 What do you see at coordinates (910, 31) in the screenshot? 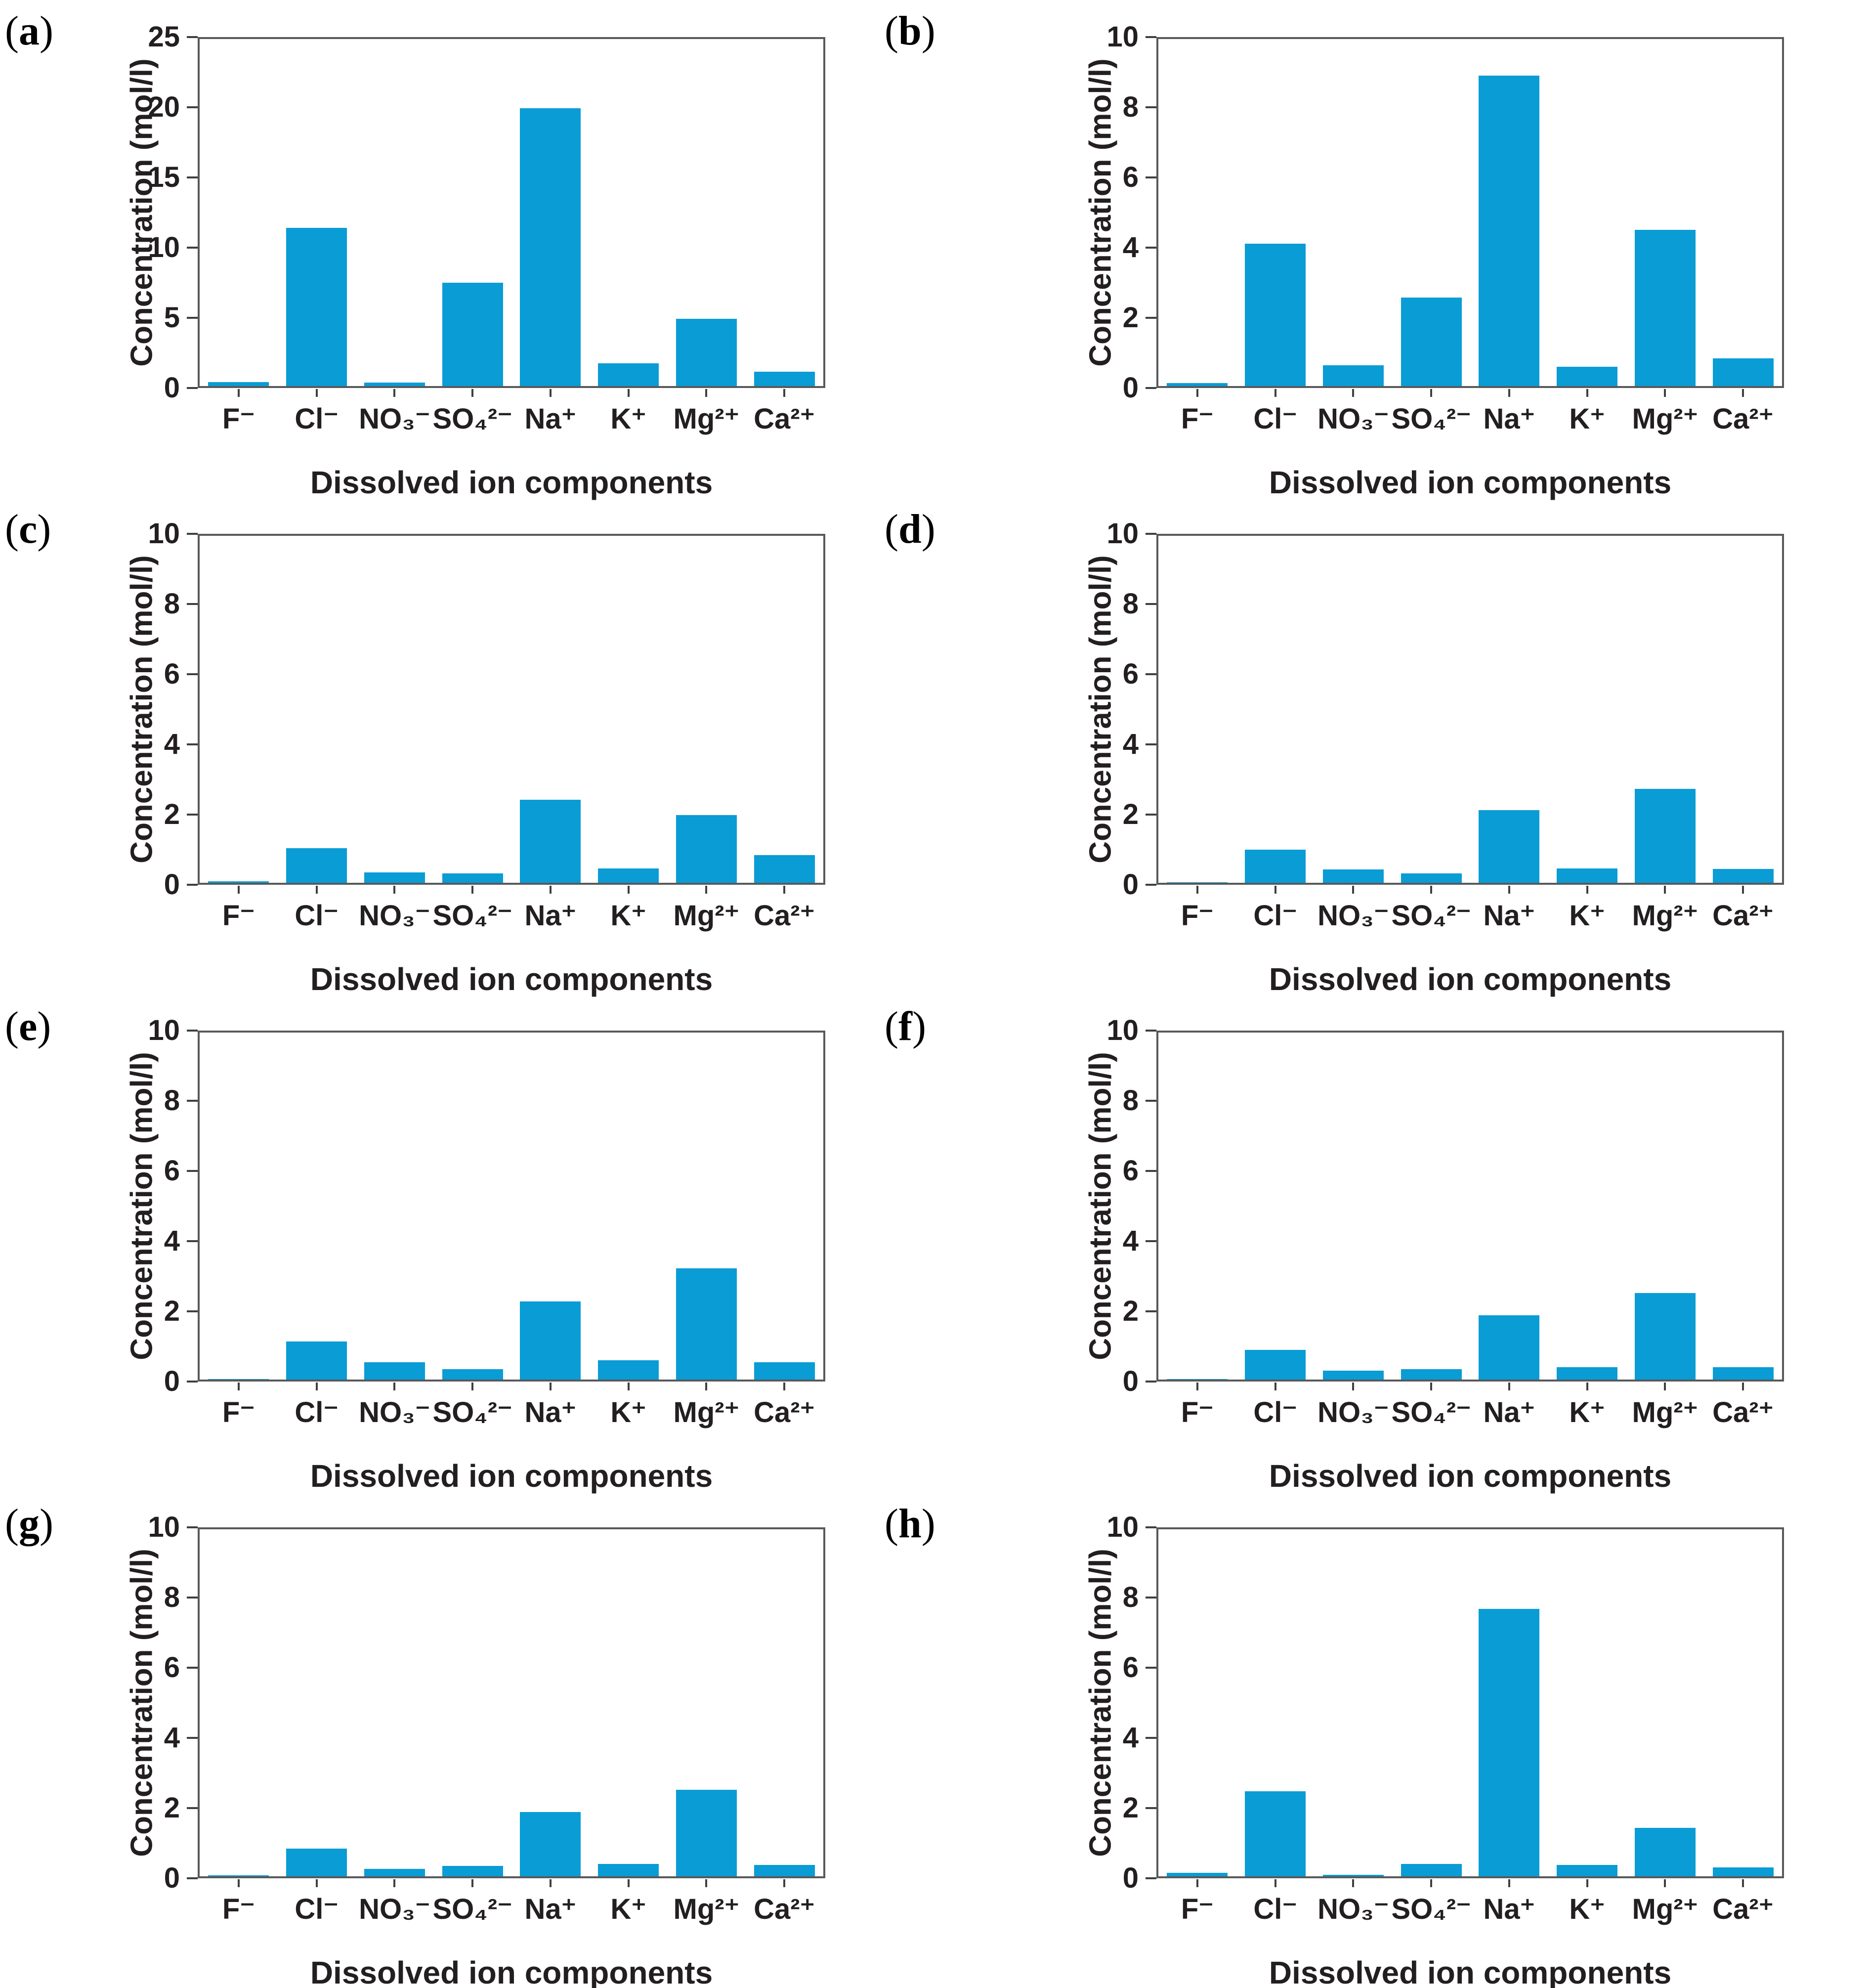
I see `panel-label-b: (b)` at bounding box center [910, 31].